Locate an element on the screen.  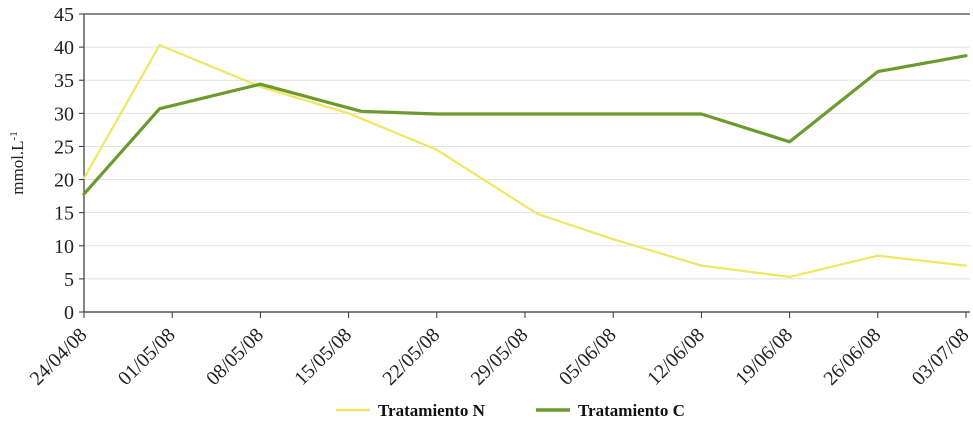
x-tick-label: 19/06/08 is located at coordinates (764, 357).